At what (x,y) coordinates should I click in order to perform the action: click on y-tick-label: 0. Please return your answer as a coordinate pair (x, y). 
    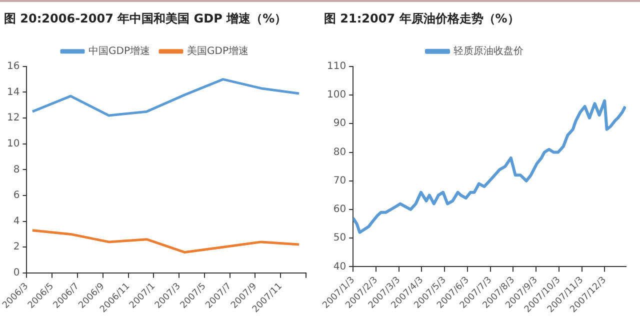
    Looking at the image, I should click on (16, 273).